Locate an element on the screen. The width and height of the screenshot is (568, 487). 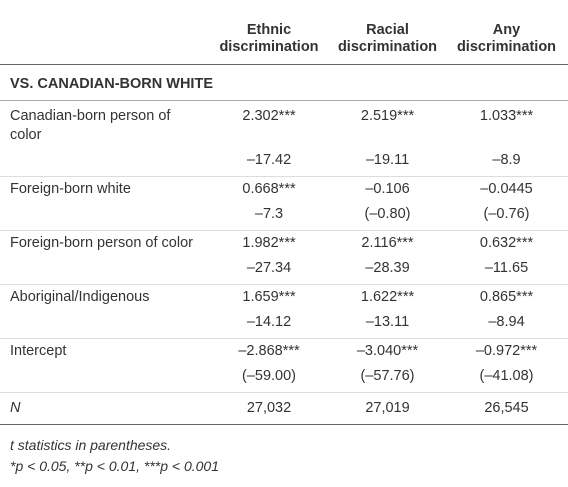
cell: –8.94 is located at coordinates (506, 324).